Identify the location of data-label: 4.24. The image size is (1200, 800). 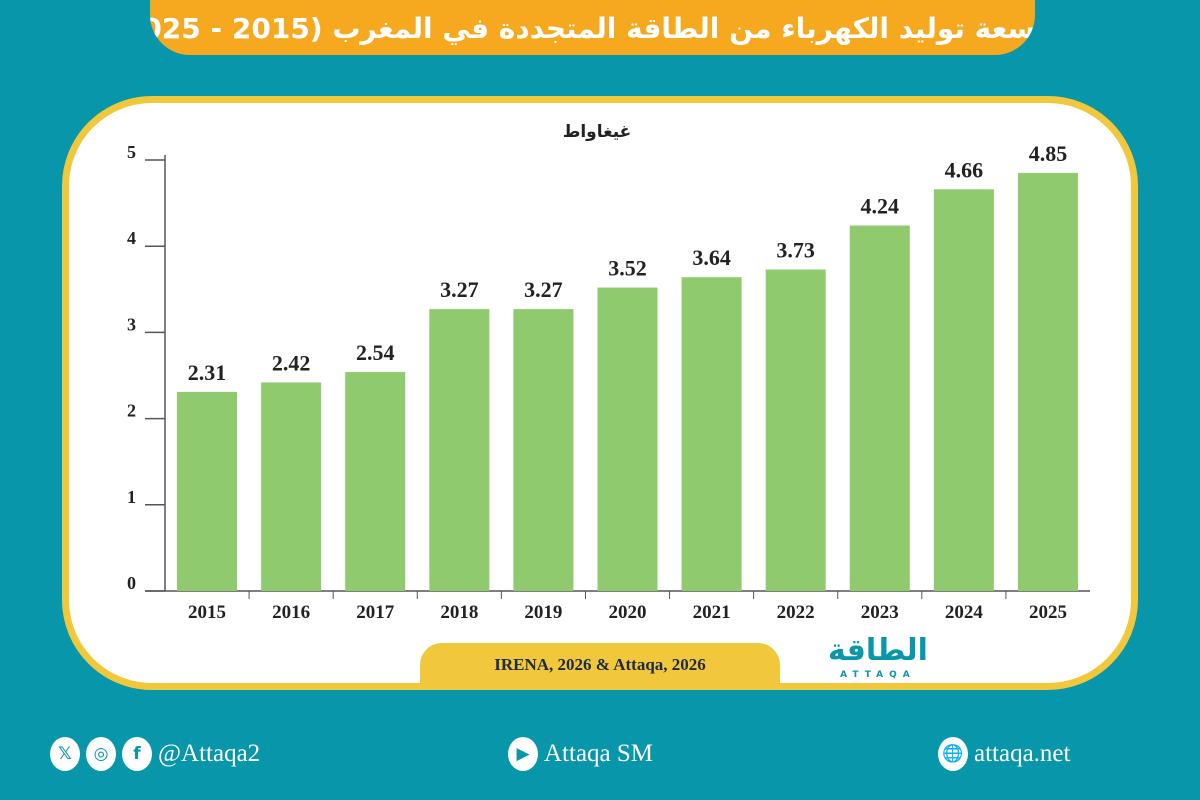
(880, 206).